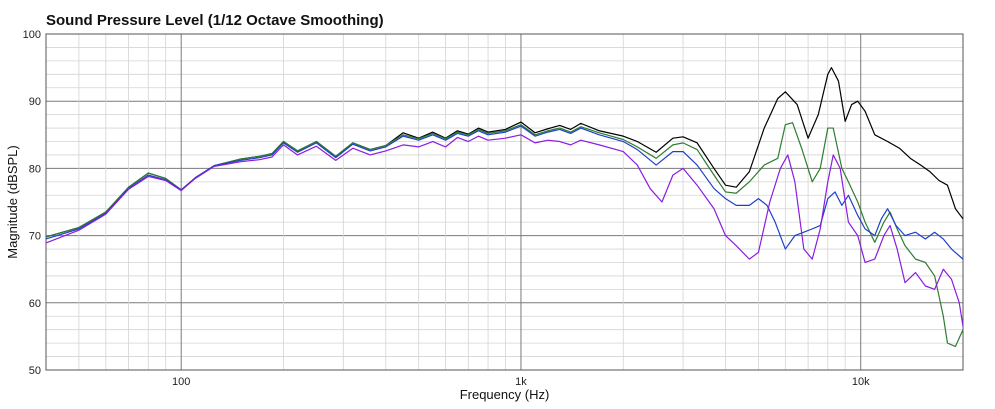  What do you see at coordinates (521, 382) in the screenshot?
I see `x-tick-label: 1k` at bounding box center [521, 382].